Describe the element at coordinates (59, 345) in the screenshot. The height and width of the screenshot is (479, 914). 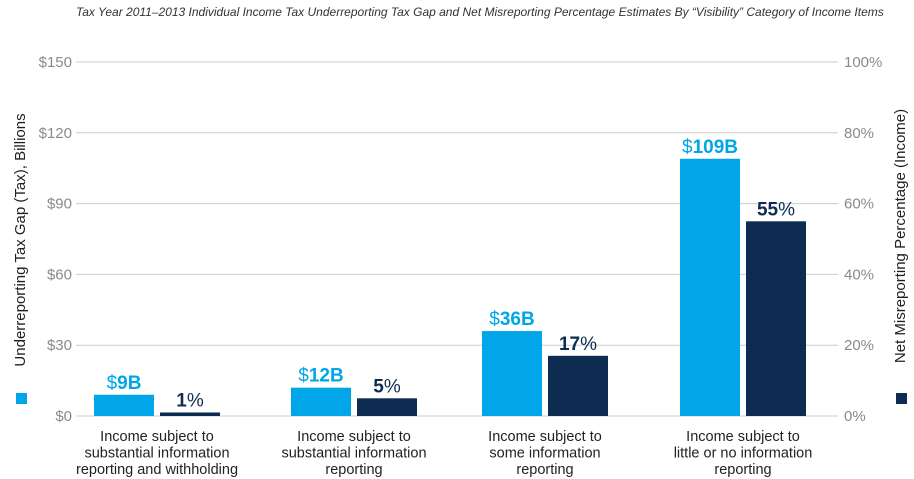
I see `left-tick-label: $30` at that location.